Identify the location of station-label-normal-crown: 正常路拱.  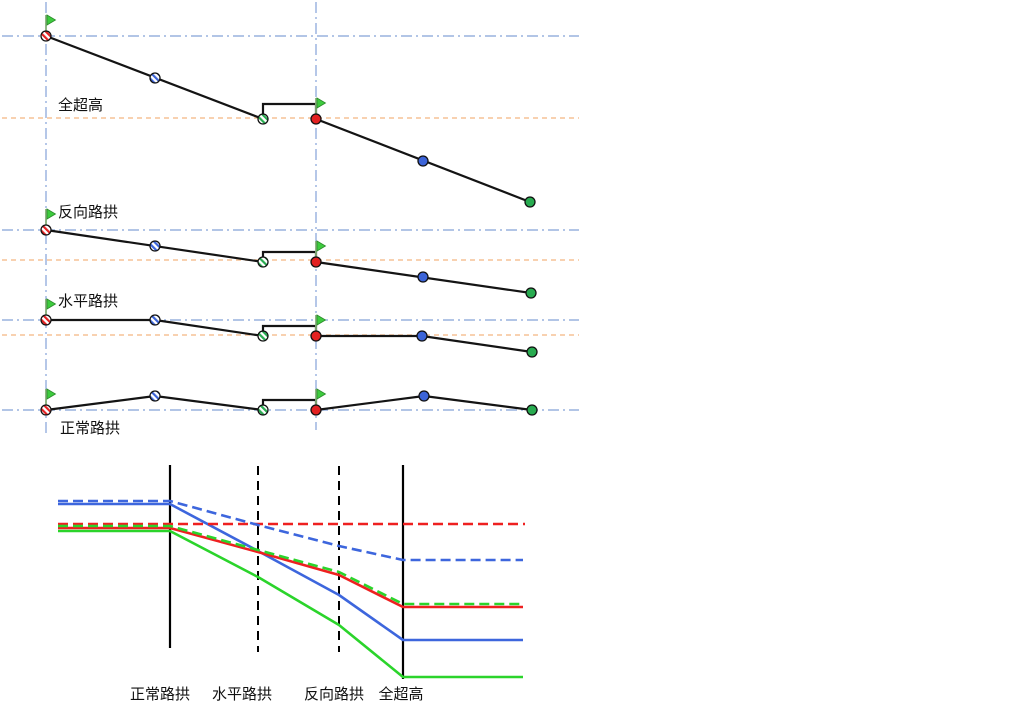
(160, 694).